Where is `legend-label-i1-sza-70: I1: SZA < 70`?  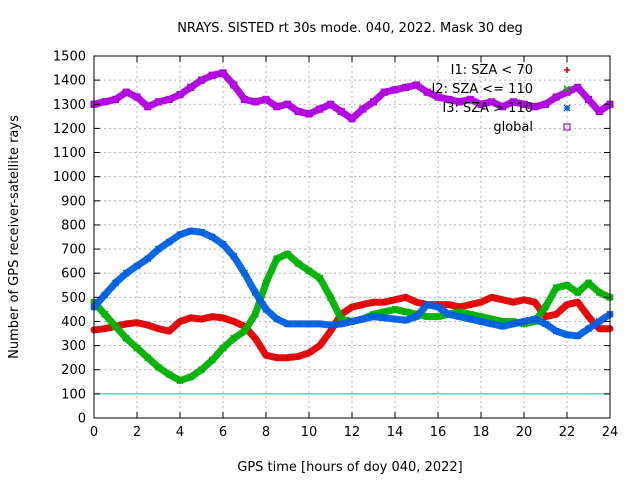 legend-label-i1-sza-70: I1: SZA < 70 is located at coordinates (492, 70).